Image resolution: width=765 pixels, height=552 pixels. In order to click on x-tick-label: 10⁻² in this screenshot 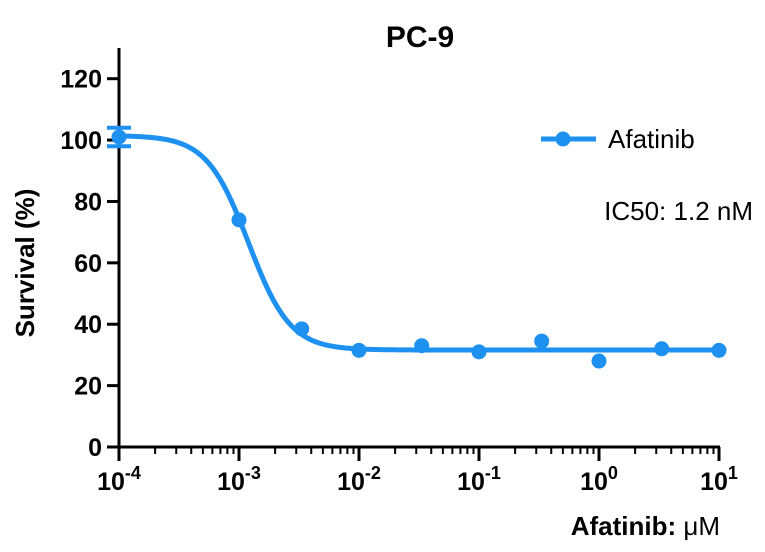, I will do `click(359, 479)`.